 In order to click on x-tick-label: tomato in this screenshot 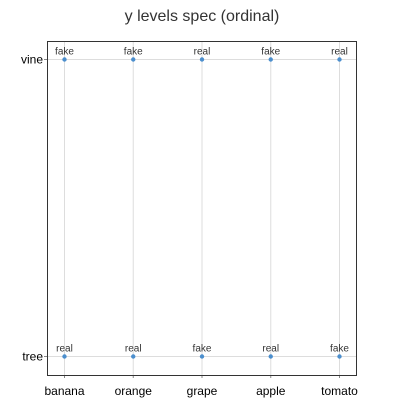, I will do `click(339, 391)`.